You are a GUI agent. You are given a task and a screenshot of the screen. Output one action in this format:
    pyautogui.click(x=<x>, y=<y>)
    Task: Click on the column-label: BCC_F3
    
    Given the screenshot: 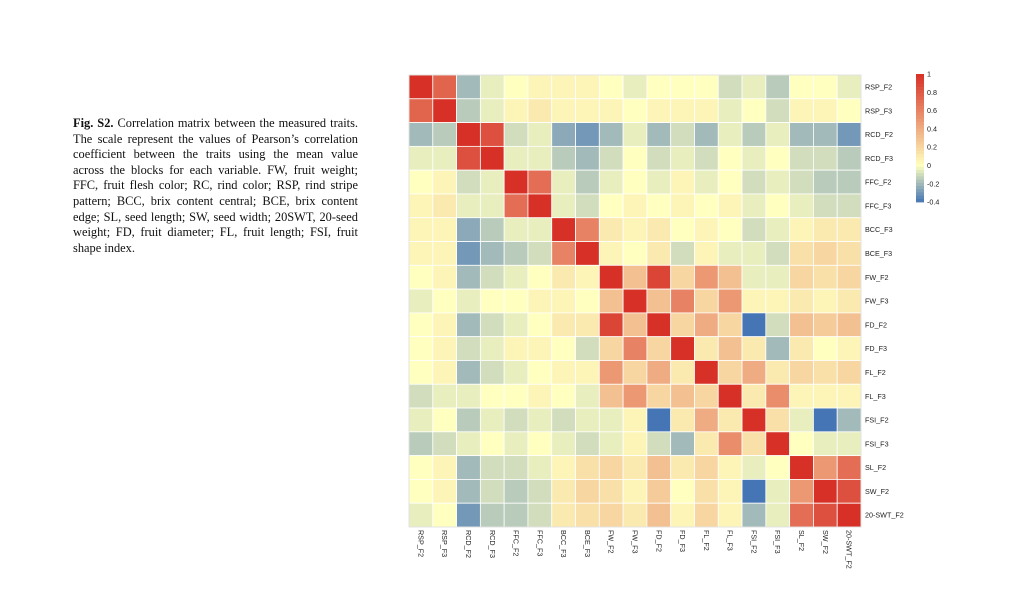 What is the action you would take?
    pyautogui.click(x=563, y=544)
    